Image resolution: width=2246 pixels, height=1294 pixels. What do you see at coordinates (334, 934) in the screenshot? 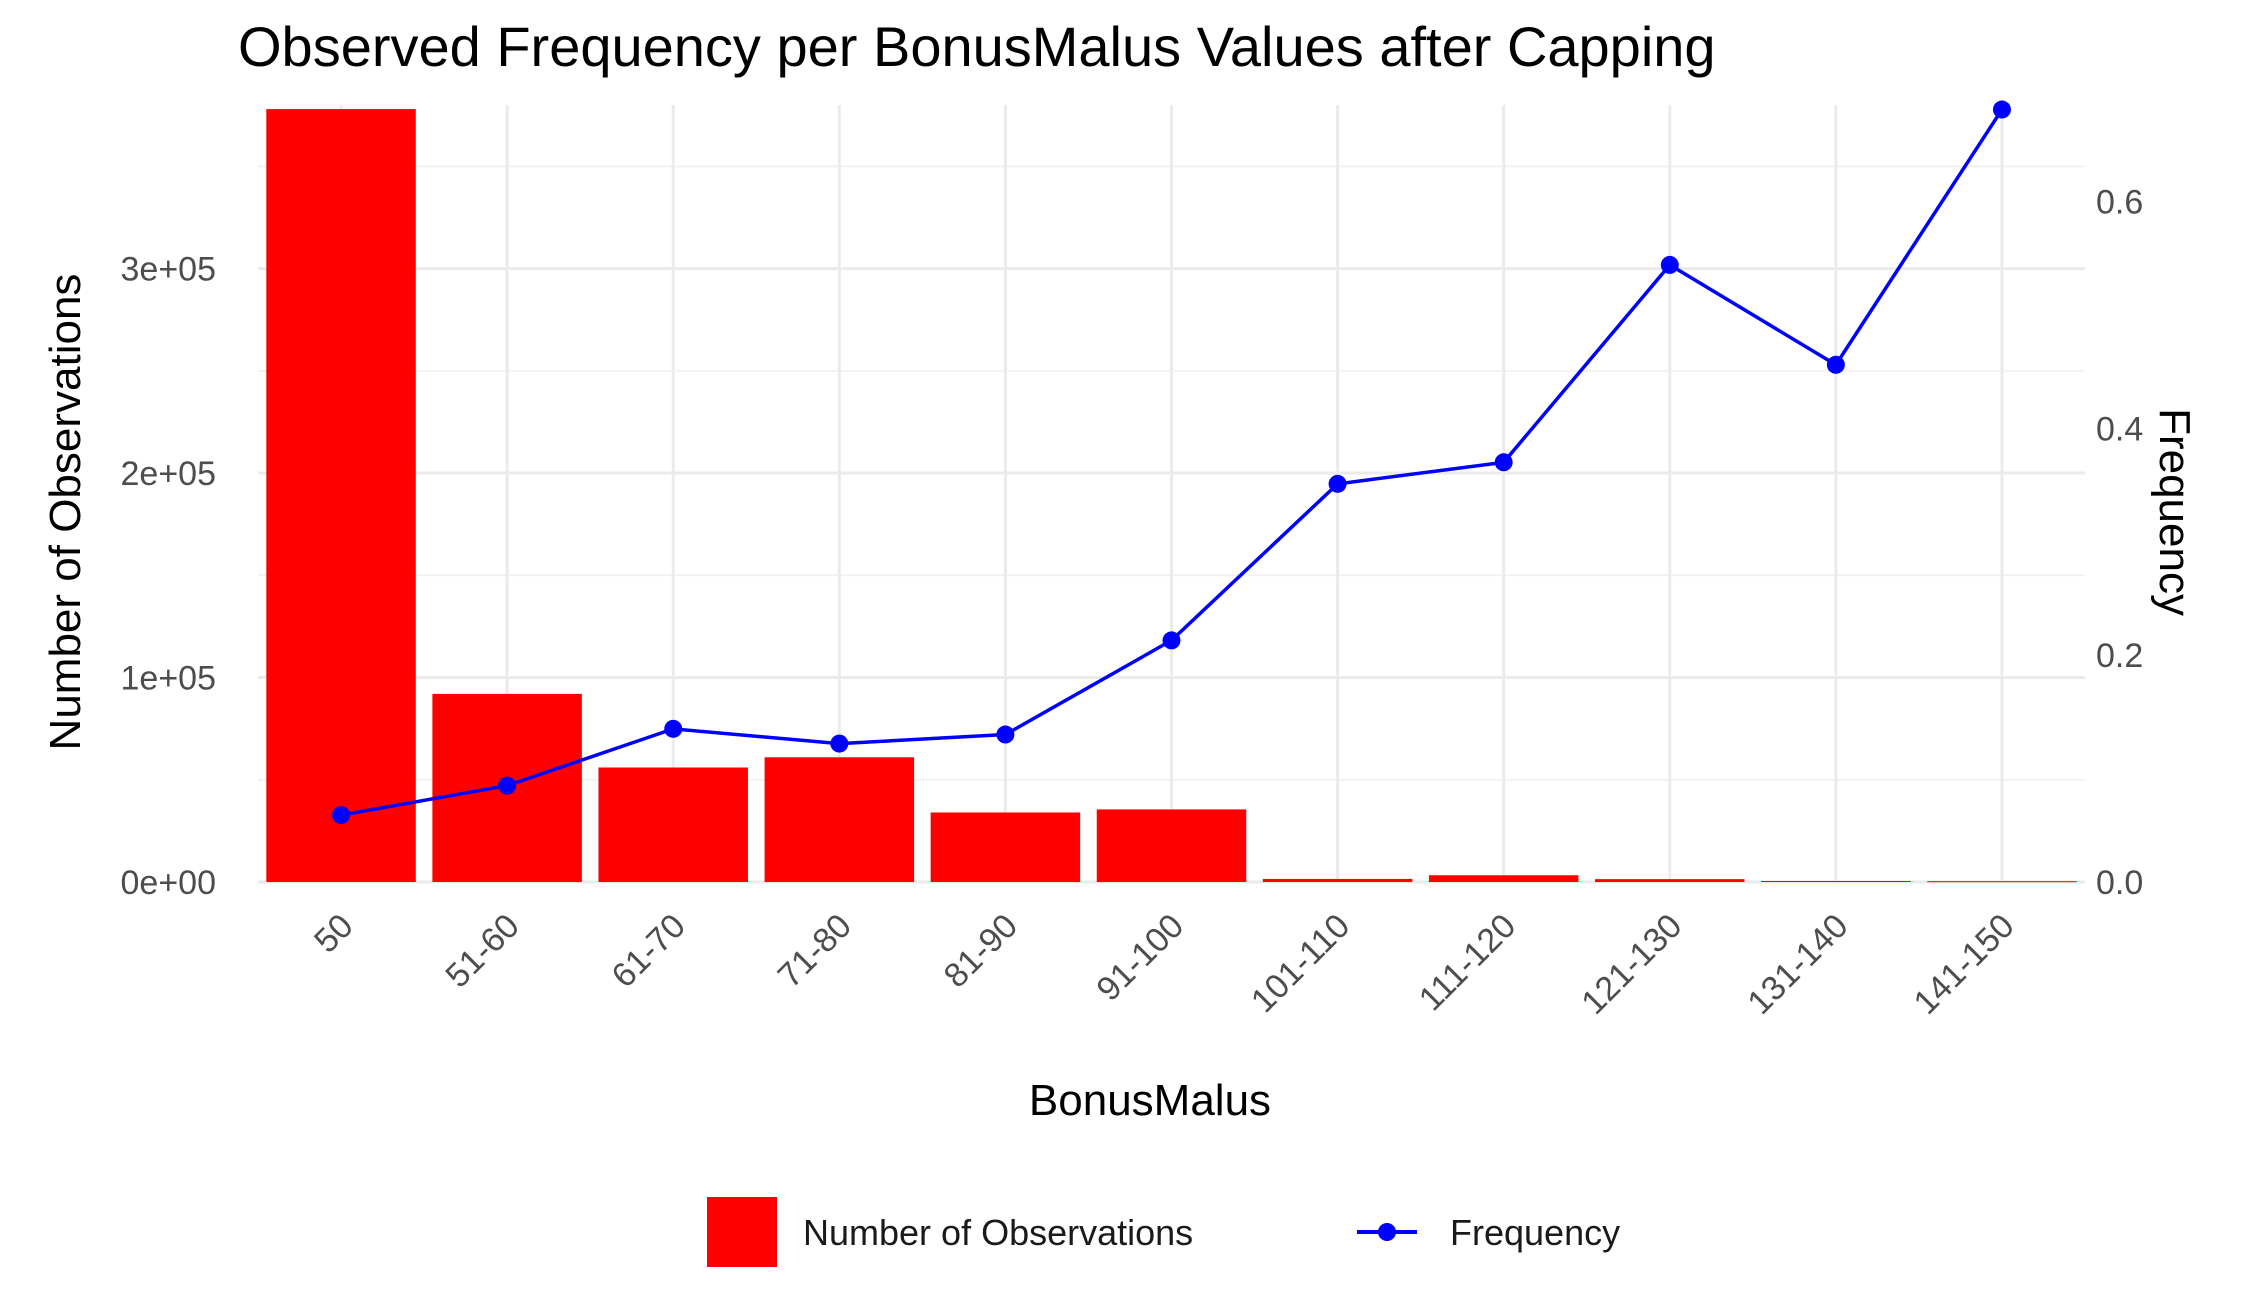
I see `x-tick-label: 50` at bounding box center [334, 934].